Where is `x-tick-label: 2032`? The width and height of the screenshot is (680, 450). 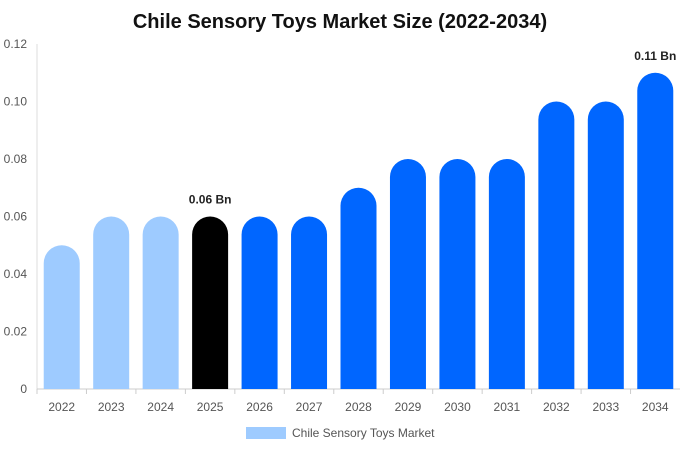
x-tick-label: 2032 is located at coordinates (556, 407).